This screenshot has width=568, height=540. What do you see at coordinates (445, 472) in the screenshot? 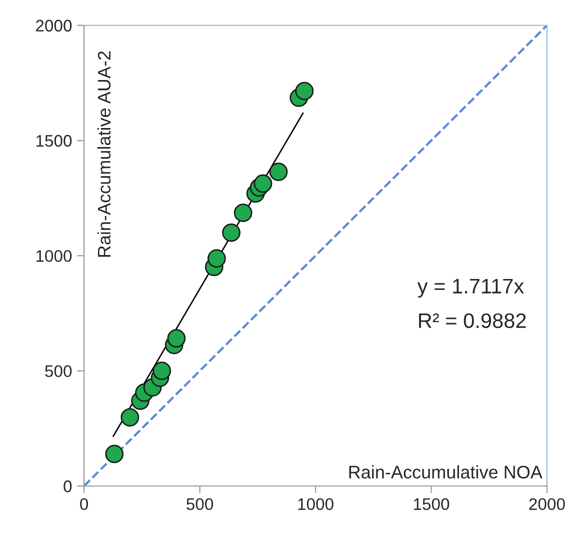
I see `x-axis-title: Rain-Accumulative NOA` at bounding box center [445, 472].